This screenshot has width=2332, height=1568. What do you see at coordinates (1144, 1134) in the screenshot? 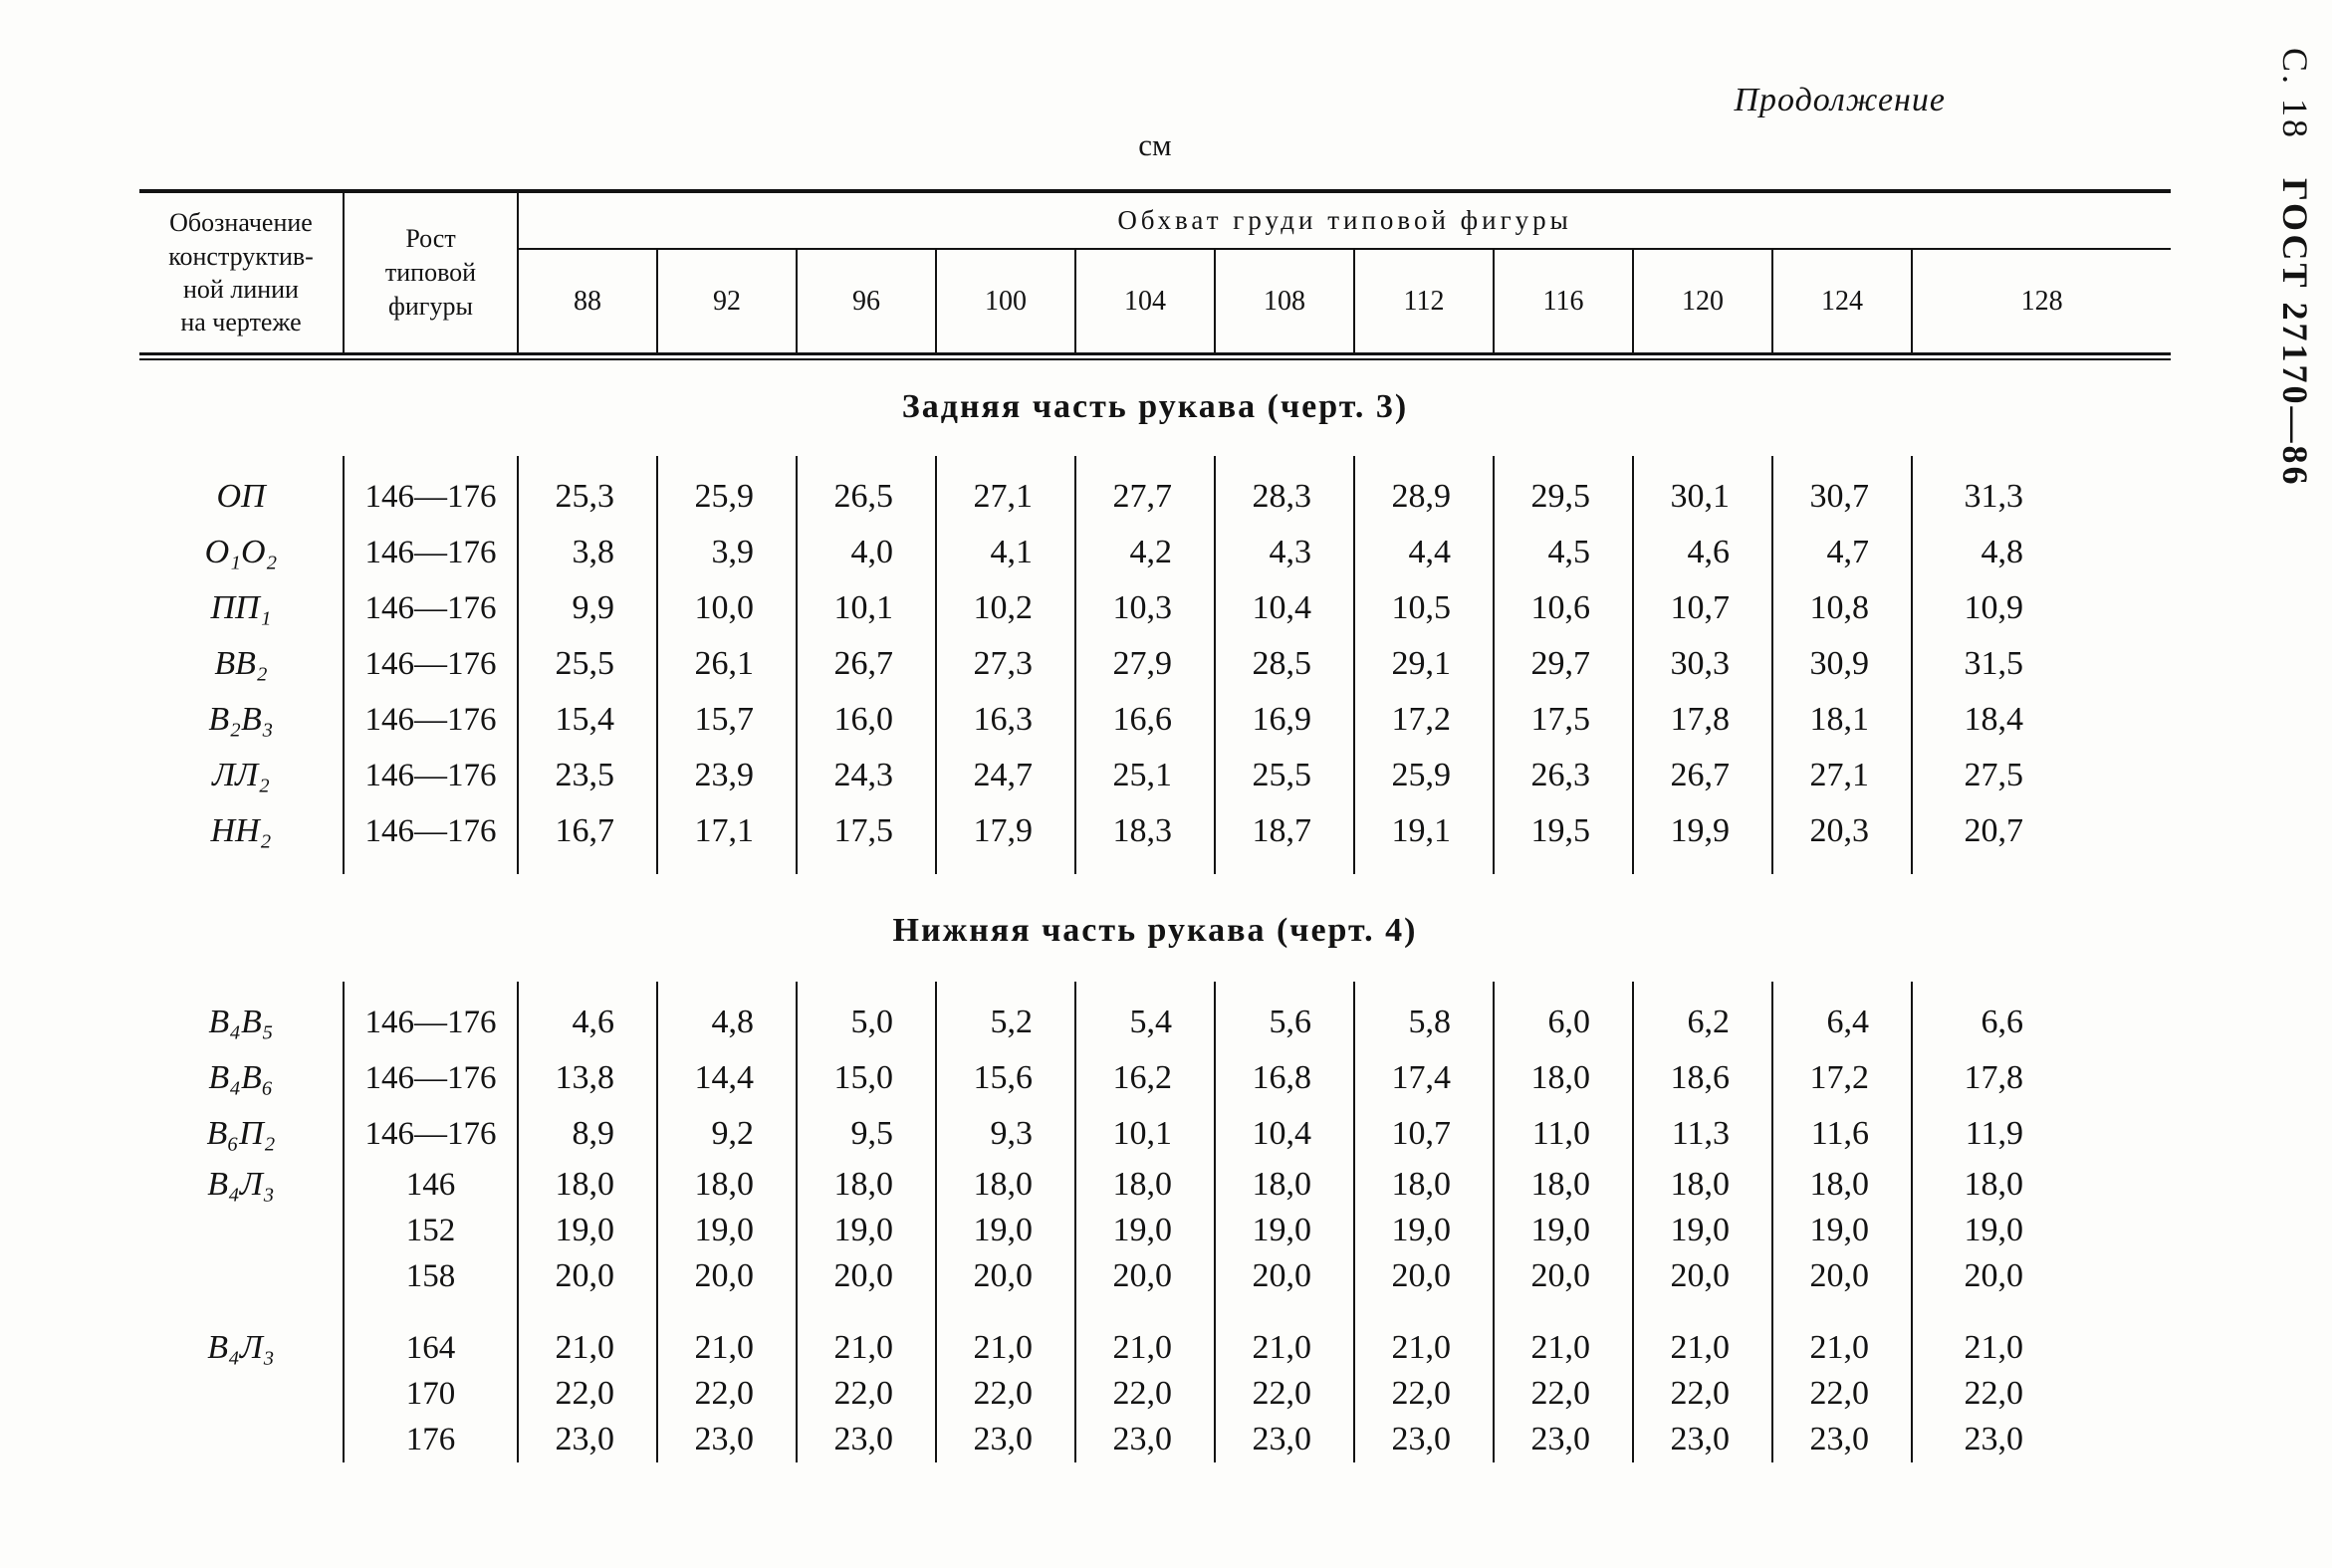
I see `value-cell: 10,1` at bounding box center [1144, 1134].